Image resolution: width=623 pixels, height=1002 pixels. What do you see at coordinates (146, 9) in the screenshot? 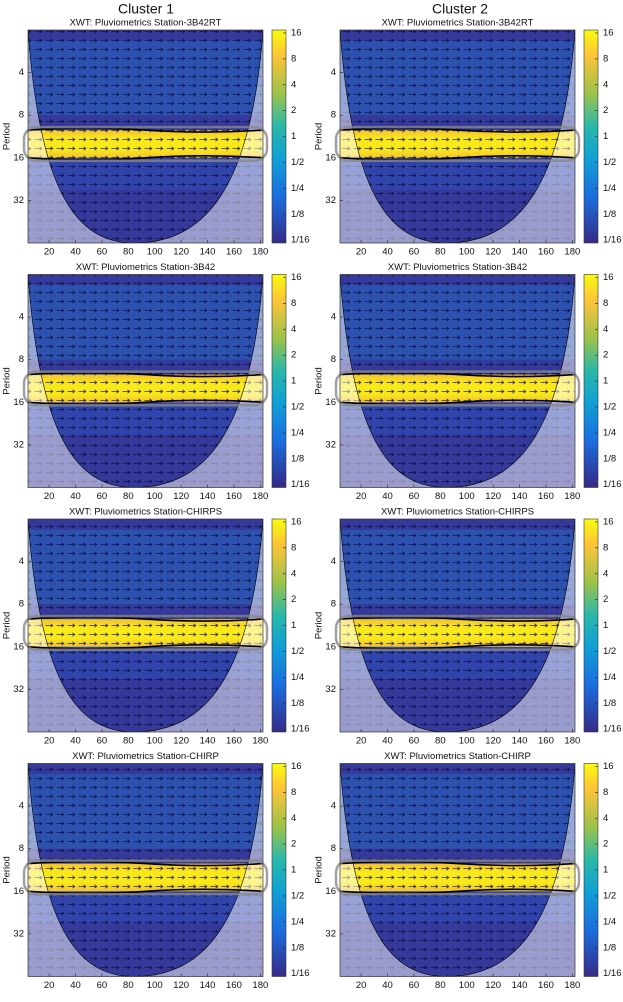
I see `column-header: Cluster 1` at bounding box center [146, 9].